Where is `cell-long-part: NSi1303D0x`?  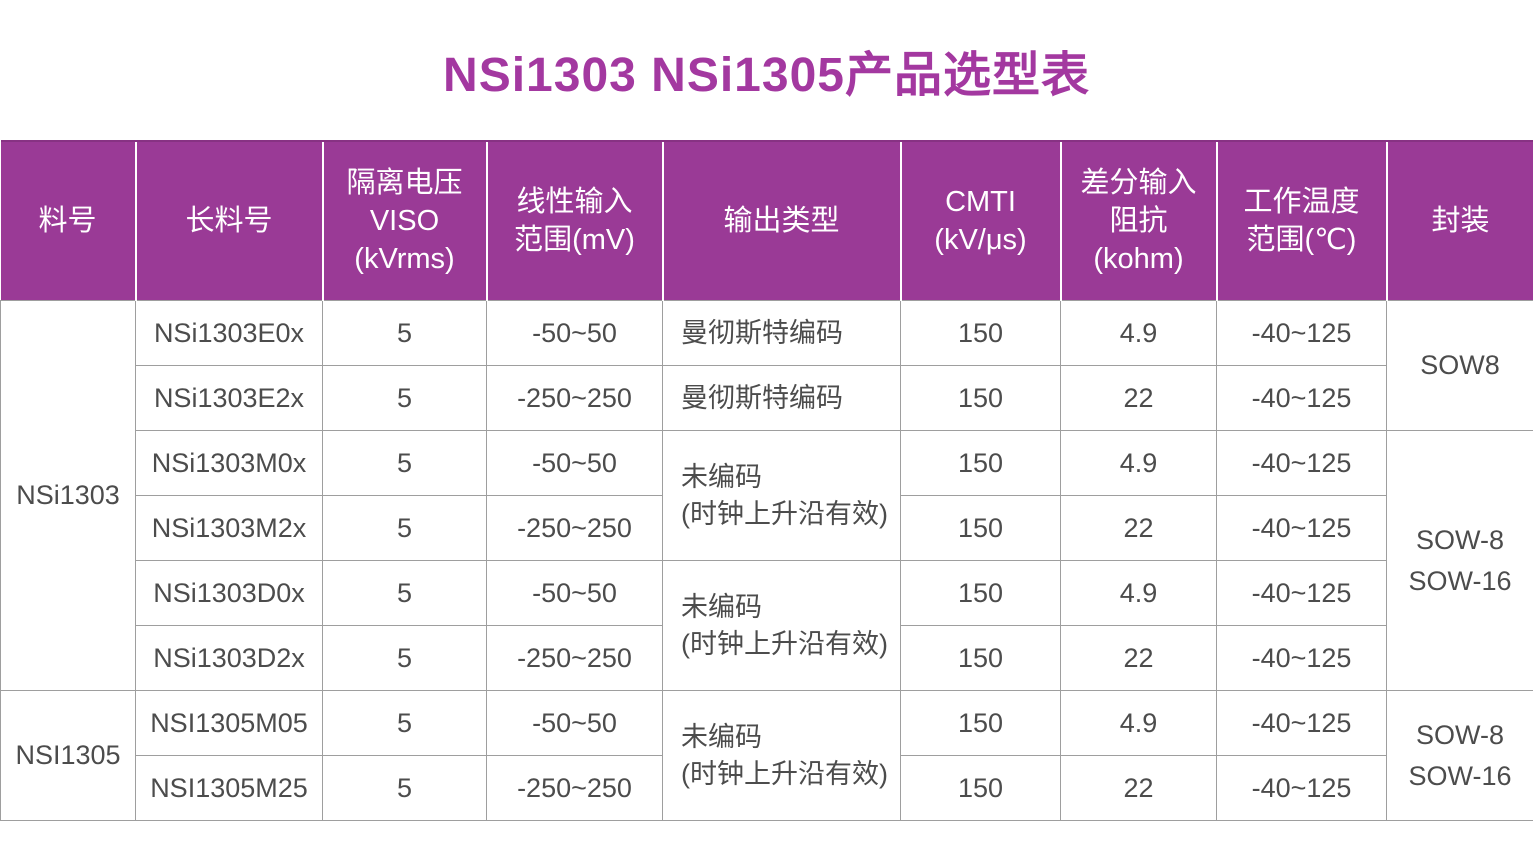 cell-long-part: NSi1303D0x is located at coordinates (229, 593).